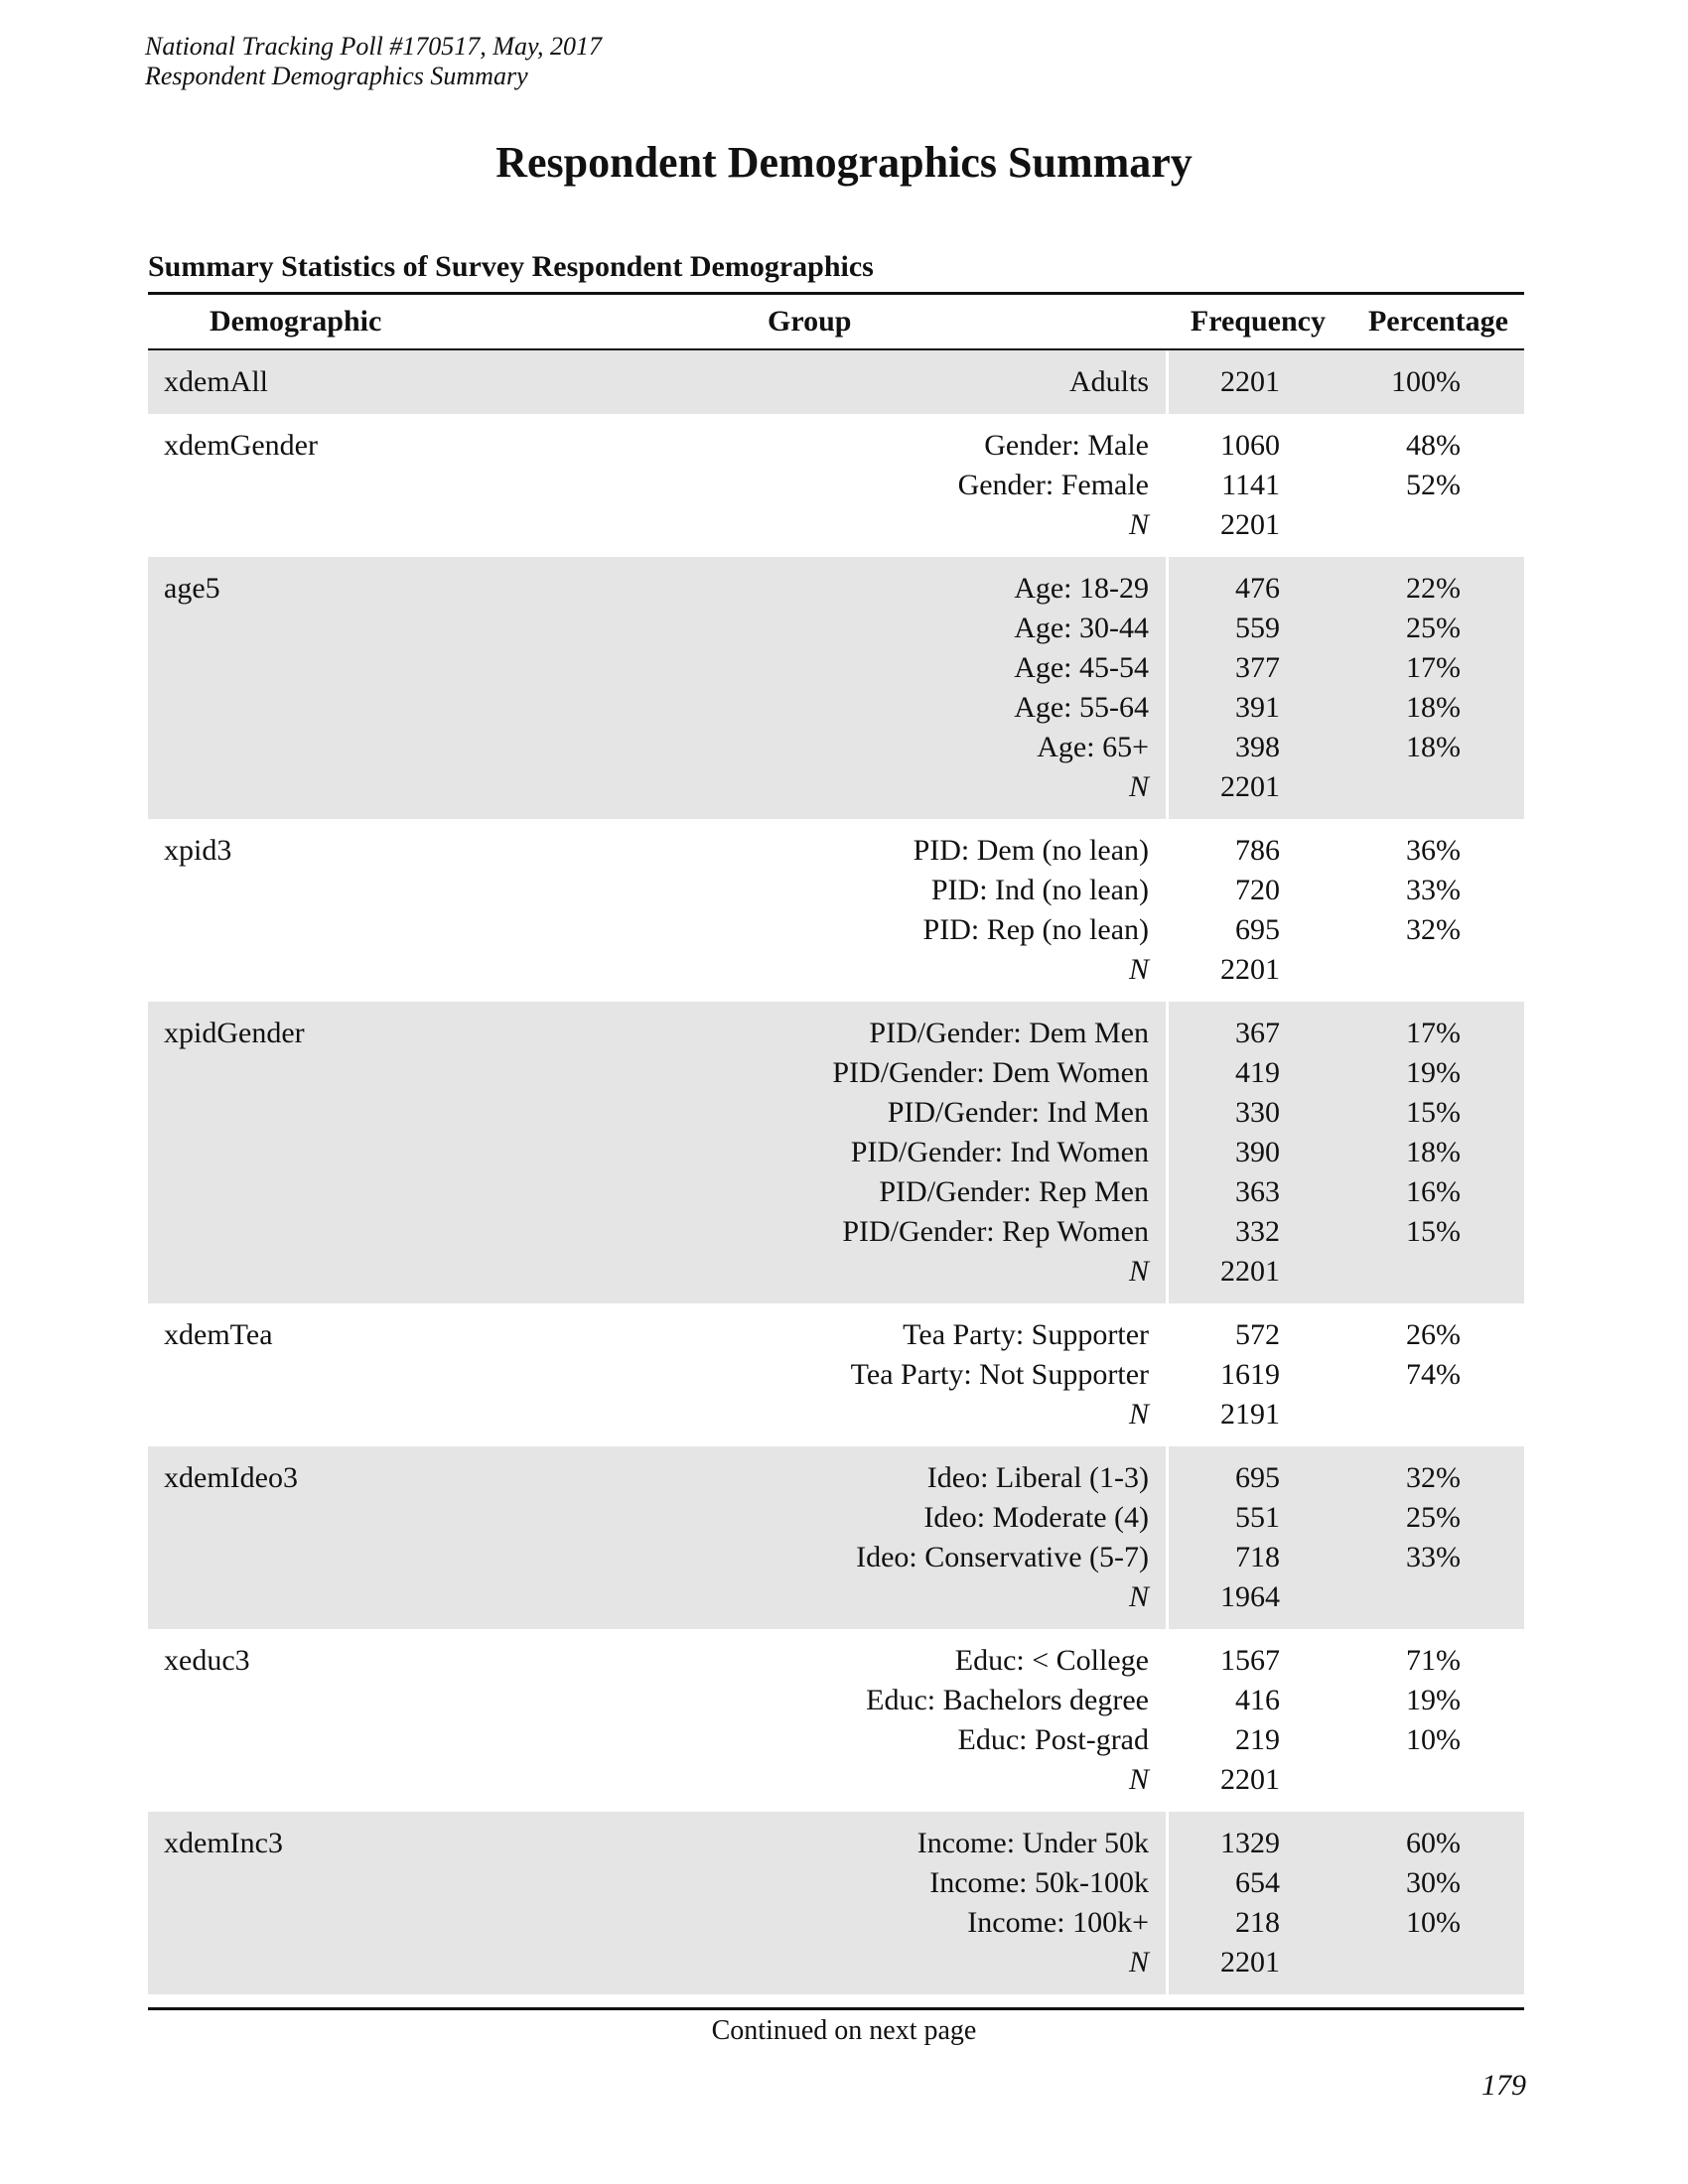 The height and width of the screenshot is (2184, 1688). What do you see at coordinates (836, 708) in the screenshot?
I see `table-row: Age: 55-64 391 18%` at bounding box center [836, 708].